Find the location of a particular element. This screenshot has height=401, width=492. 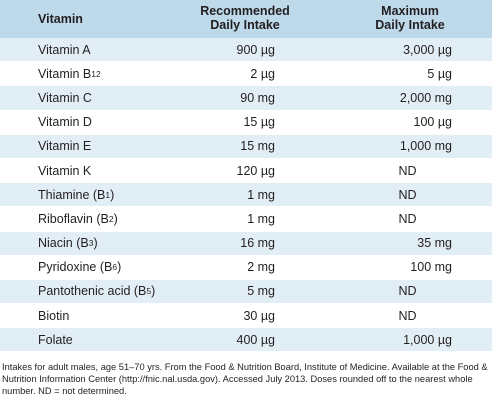

vitamin-name-text: Vitamin K is located at coordinates (65, 170).